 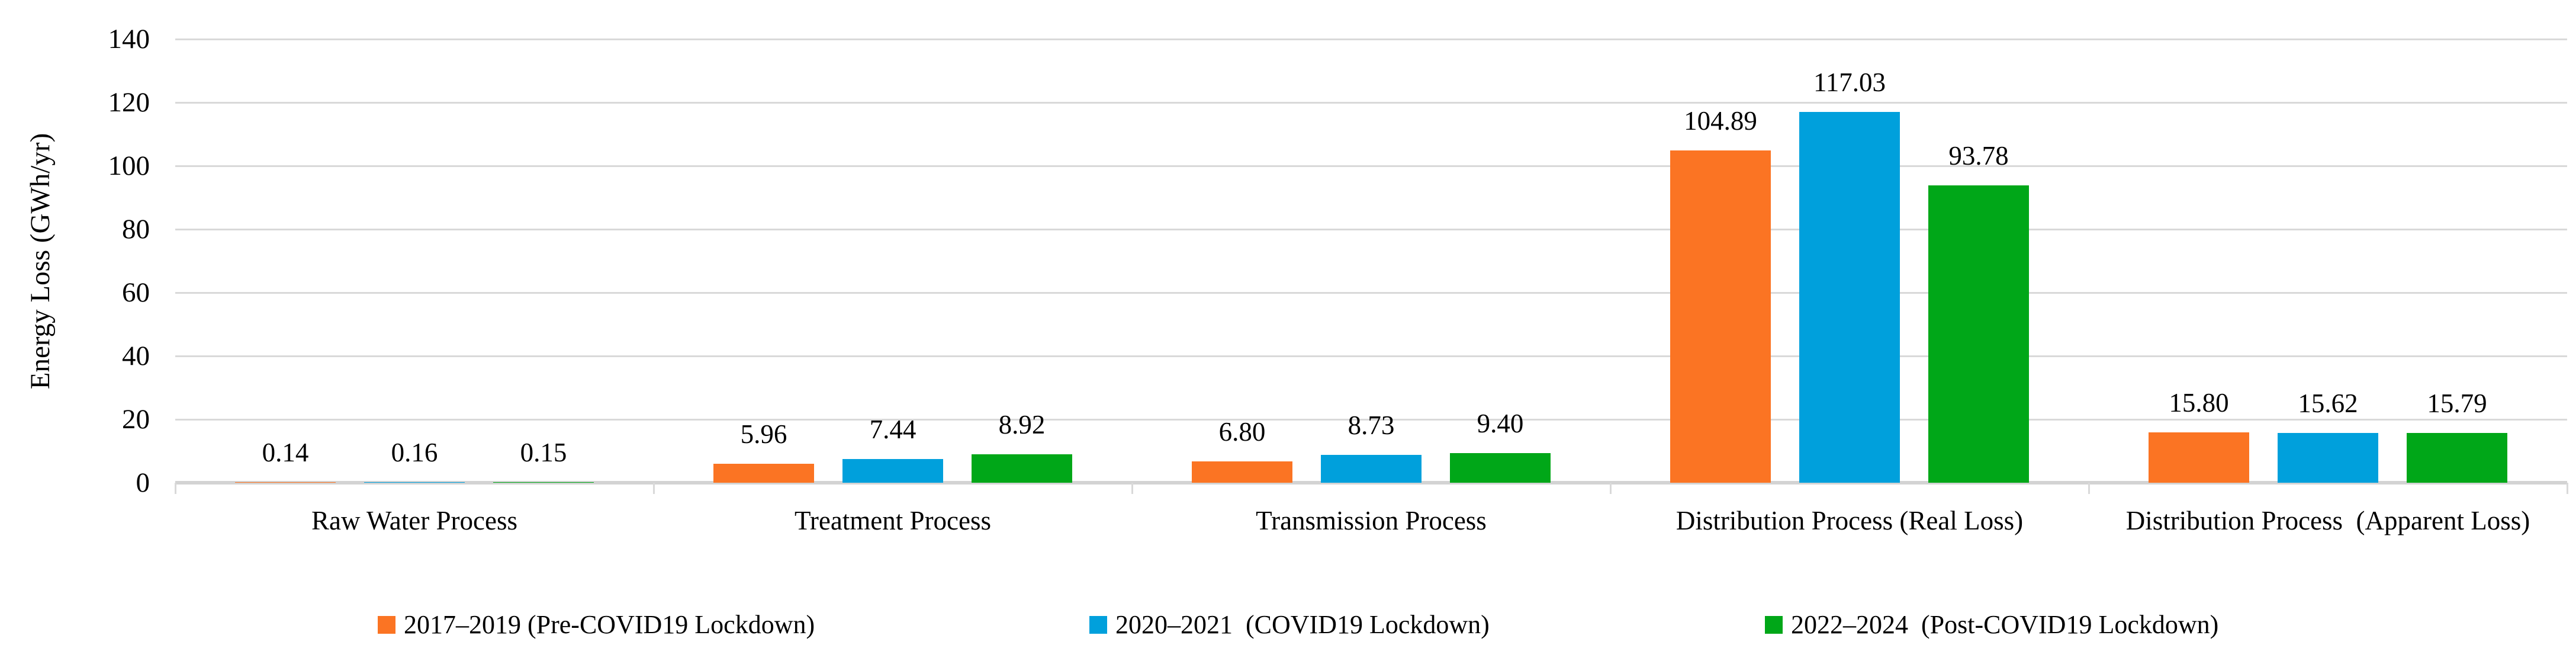 I want to click on category-label: Distribution Process (Apparent Loss), so click(x=2327, y=520).